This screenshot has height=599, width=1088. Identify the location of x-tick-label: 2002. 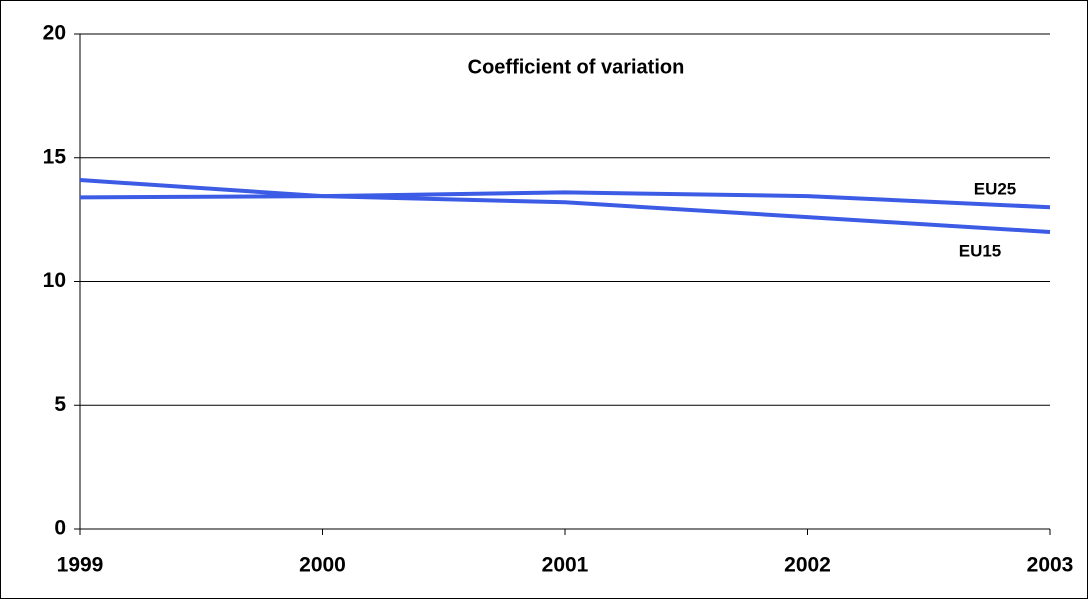
(807, 565).